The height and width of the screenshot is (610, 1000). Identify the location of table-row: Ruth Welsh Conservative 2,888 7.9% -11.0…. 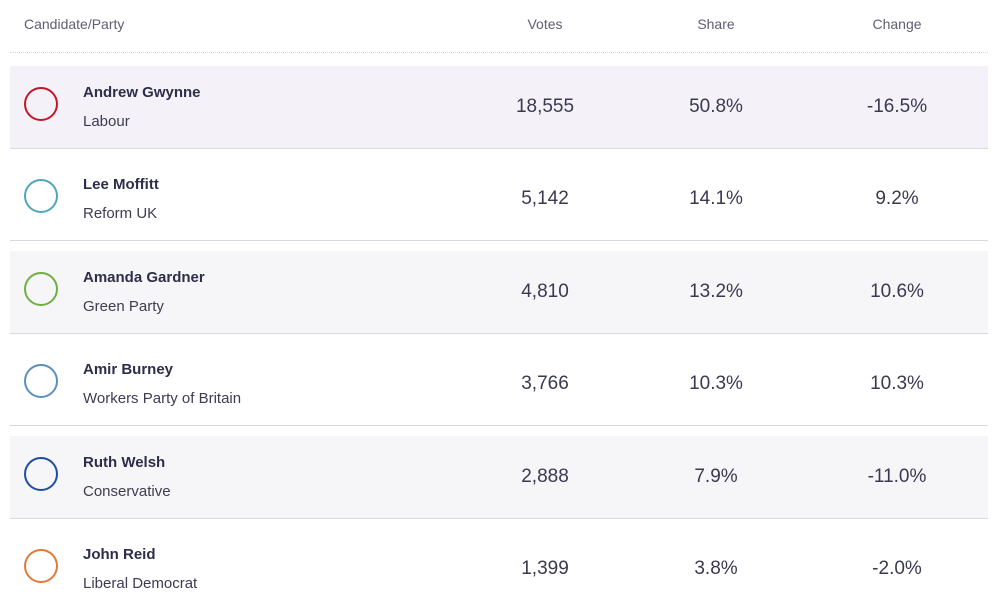
(499, 477).